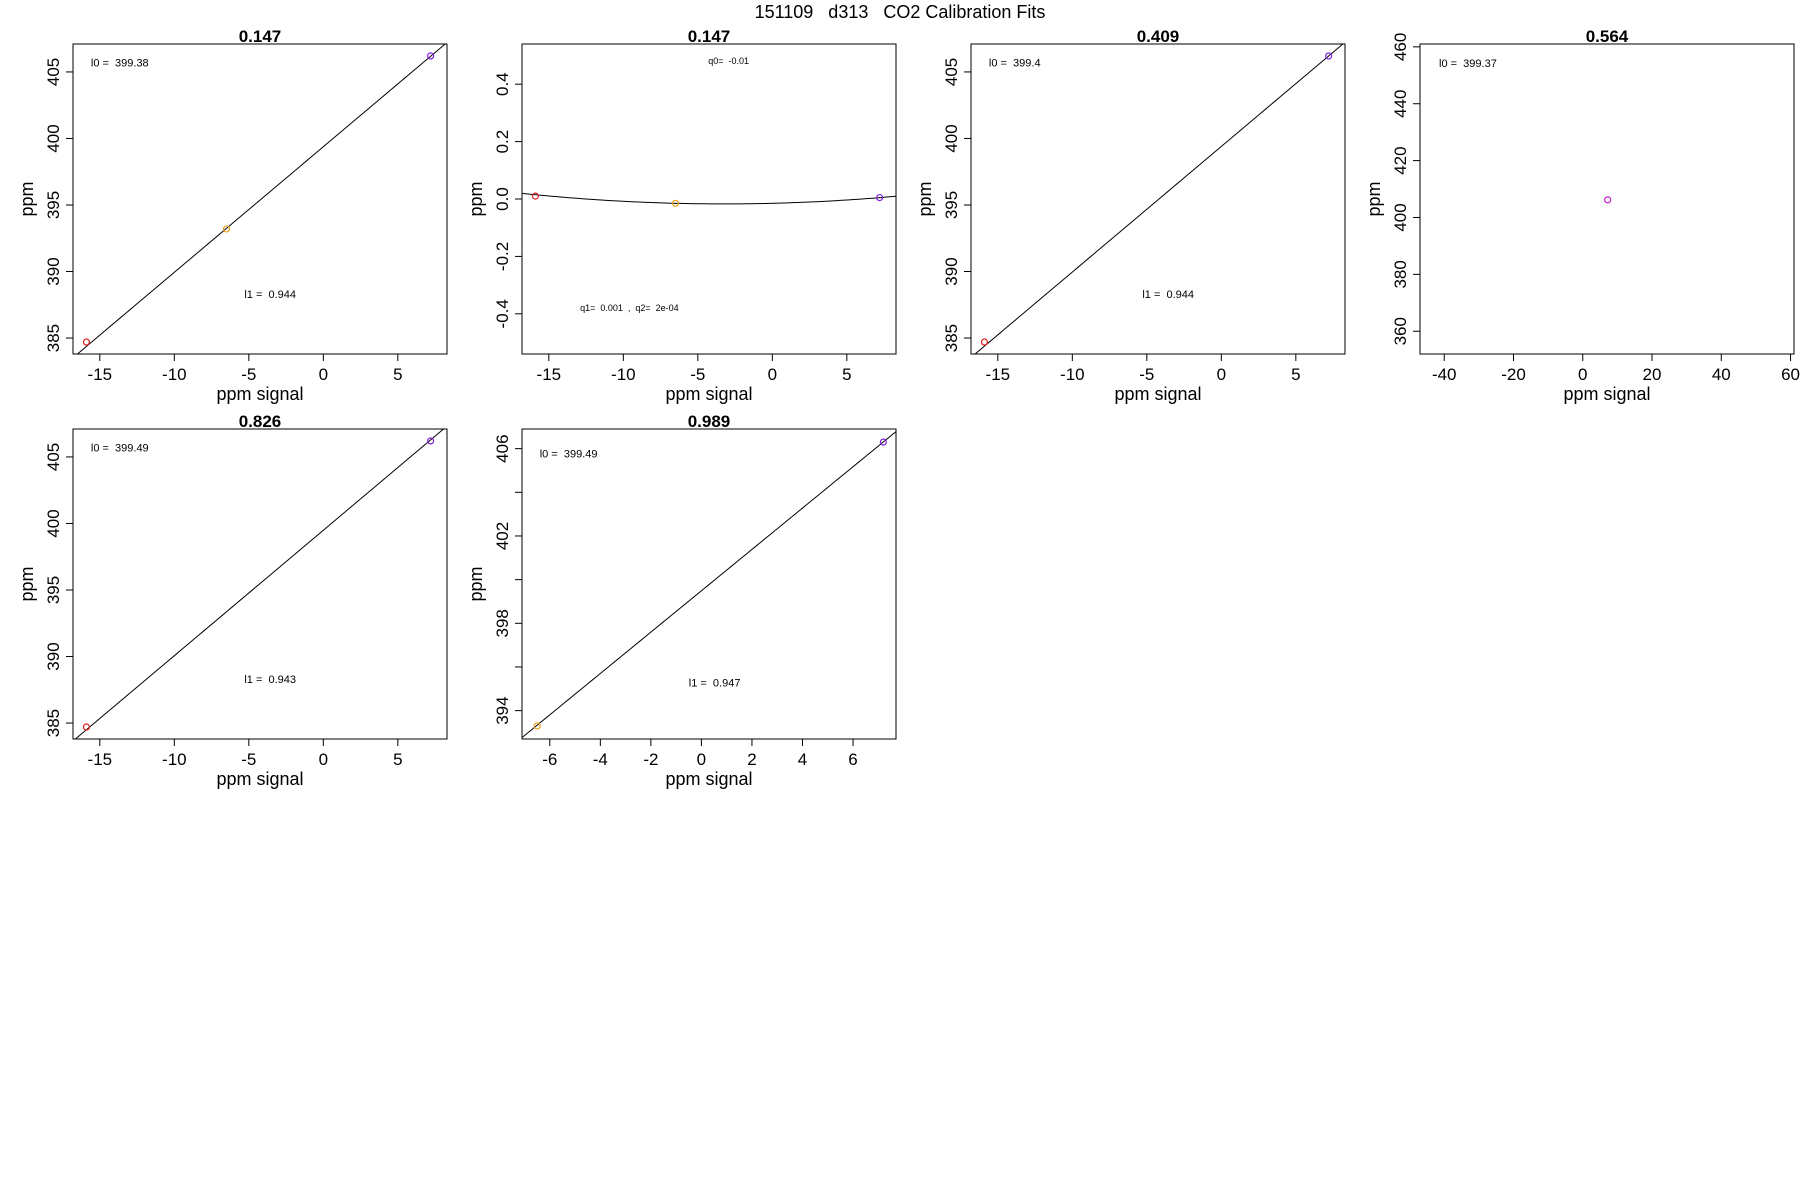 The width and height of the screenshot is (1800, 1200). Describe the element at coordinates (900, 12) in the screenshot. I see `figure-suptitle: 151109 d313 CO2 Calibration Fits` at that location.